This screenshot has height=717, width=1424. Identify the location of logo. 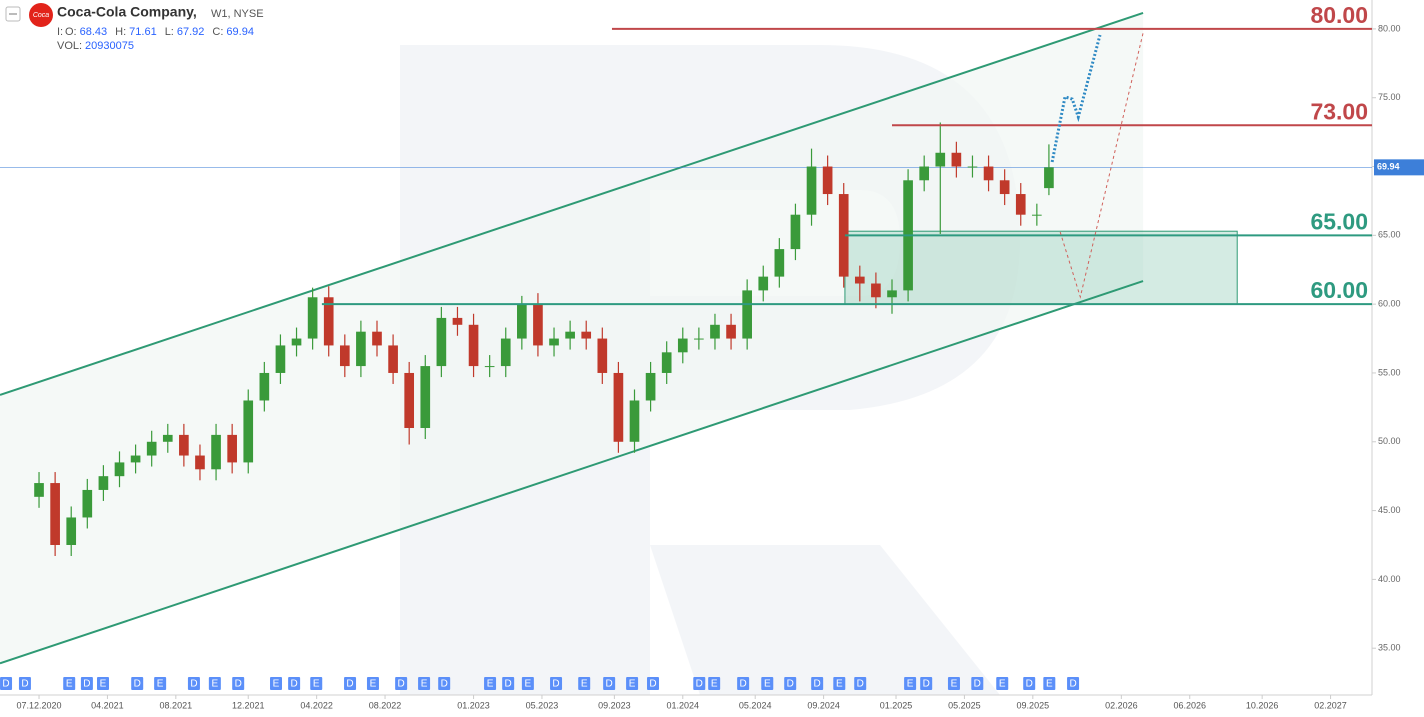
(41, 15).